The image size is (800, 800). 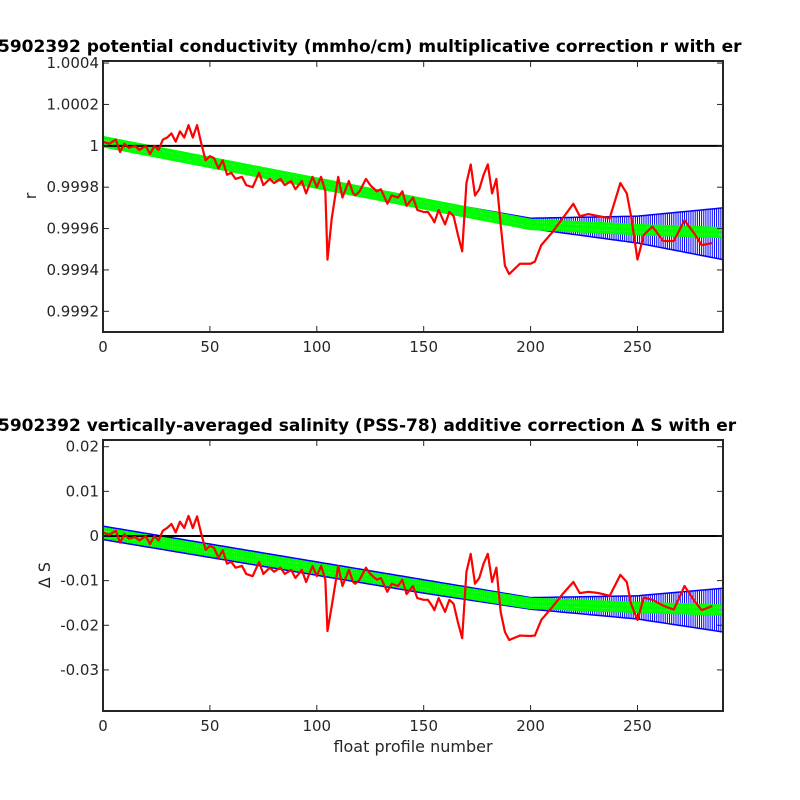 I want to click on y-tick-label: 1, so click(x=94, y=146).